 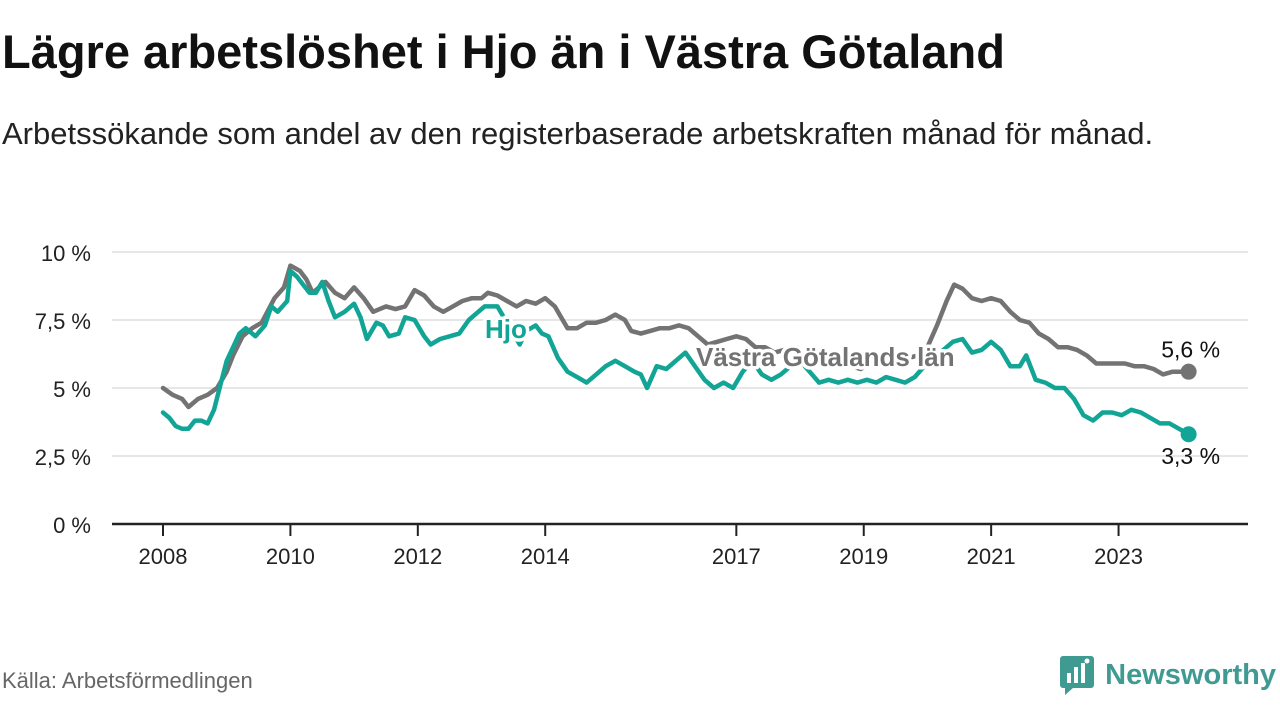 I want to click on x-tick-label: 2017, so click(x=736, y=556).